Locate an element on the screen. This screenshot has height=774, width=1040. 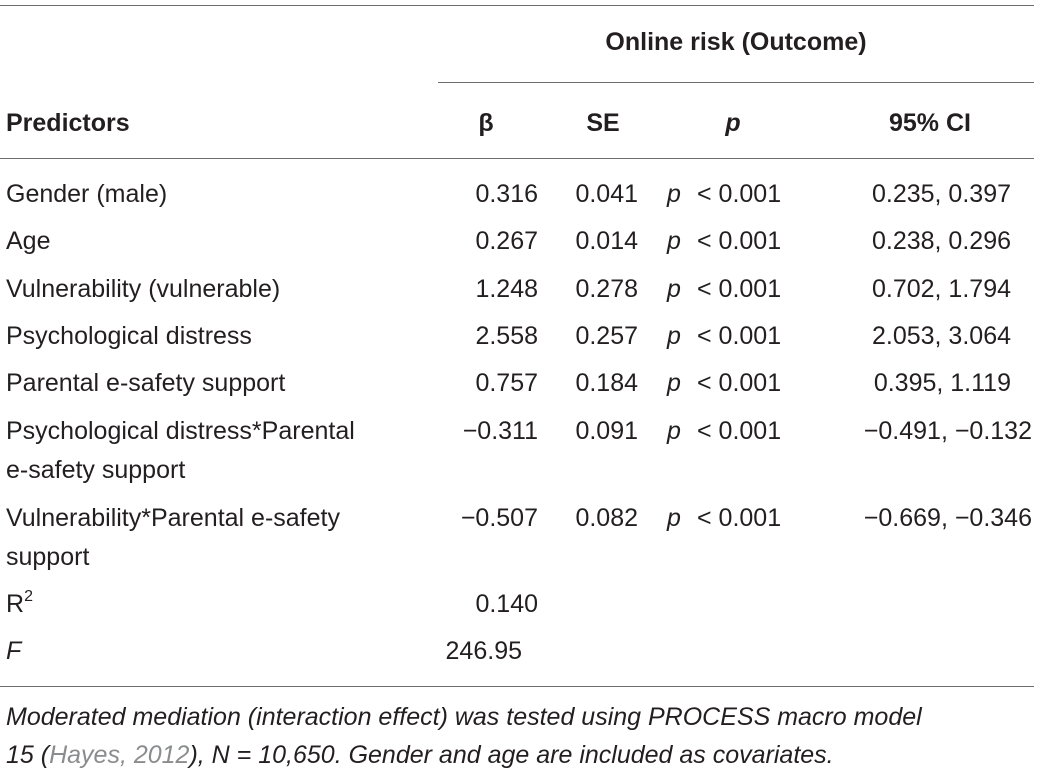
predictors-header: Predictors is located at coordinates (68, 123).